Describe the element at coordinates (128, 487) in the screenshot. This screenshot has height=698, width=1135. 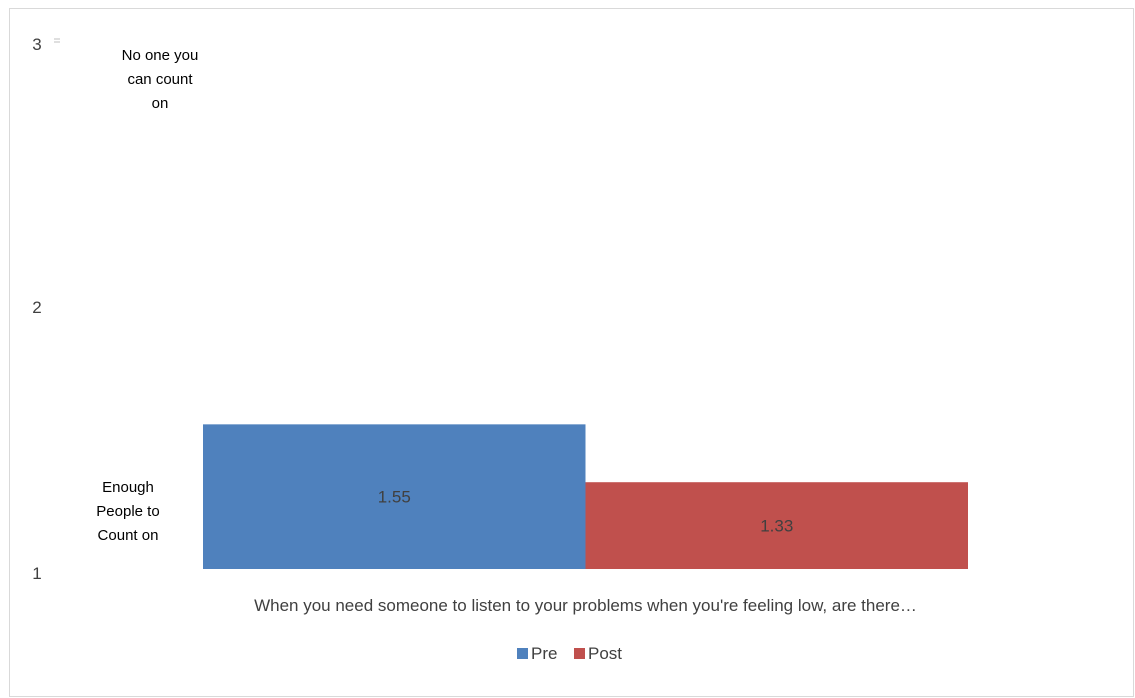
I see `annotation-line: Enough` at that location.